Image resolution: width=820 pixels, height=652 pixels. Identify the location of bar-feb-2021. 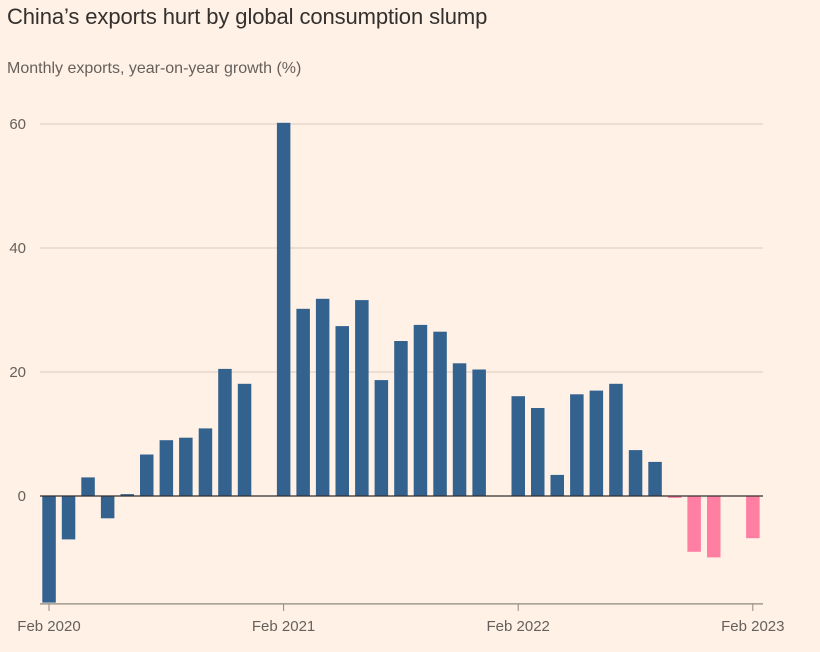
(283, 309).